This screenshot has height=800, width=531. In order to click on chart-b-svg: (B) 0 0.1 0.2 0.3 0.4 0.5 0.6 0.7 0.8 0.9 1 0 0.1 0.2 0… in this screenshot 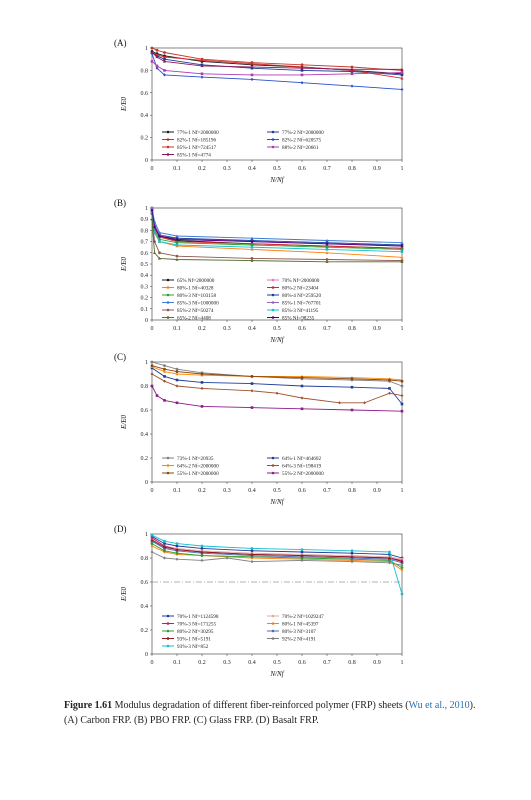, I will do `click(259, 271)`.